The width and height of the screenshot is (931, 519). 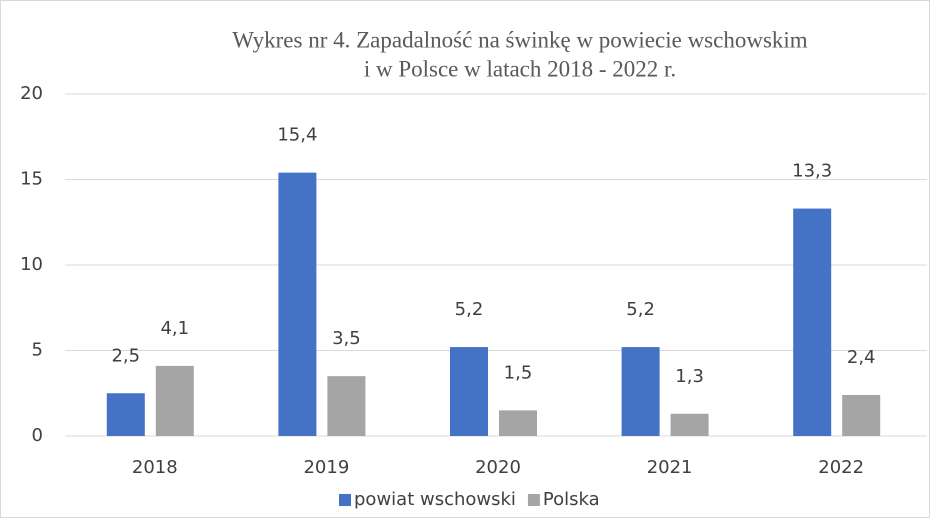 I want to click on y-tick-label: 5, so click(x=37, y=350).